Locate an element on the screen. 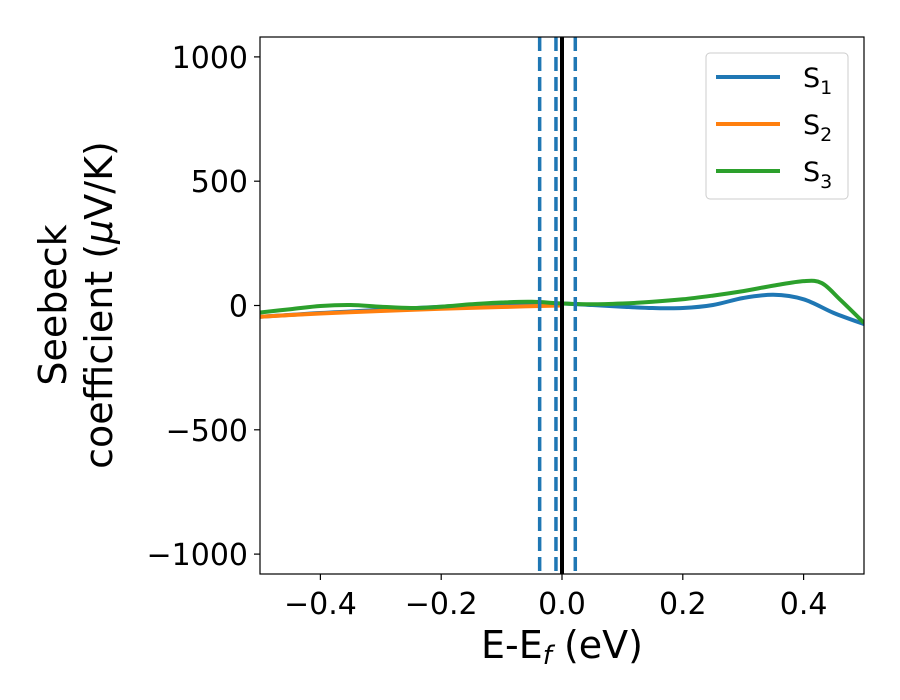  y-tick-label: −500 is located at coordinates (207, 431).